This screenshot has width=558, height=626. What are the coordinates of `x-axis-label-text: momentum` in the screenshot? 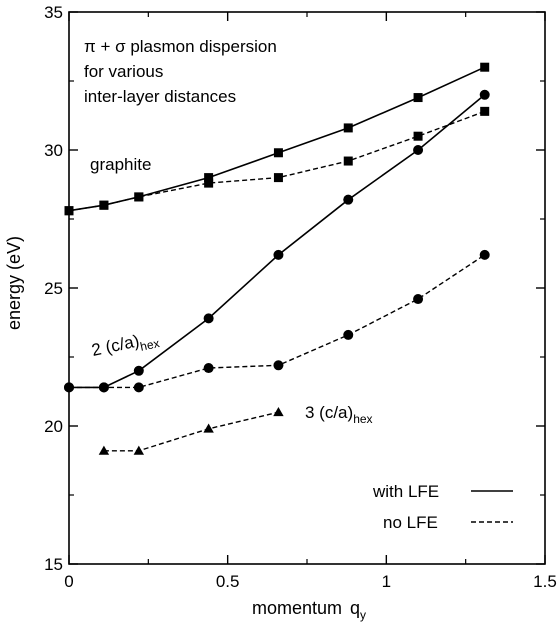 It's located at (297, 608).